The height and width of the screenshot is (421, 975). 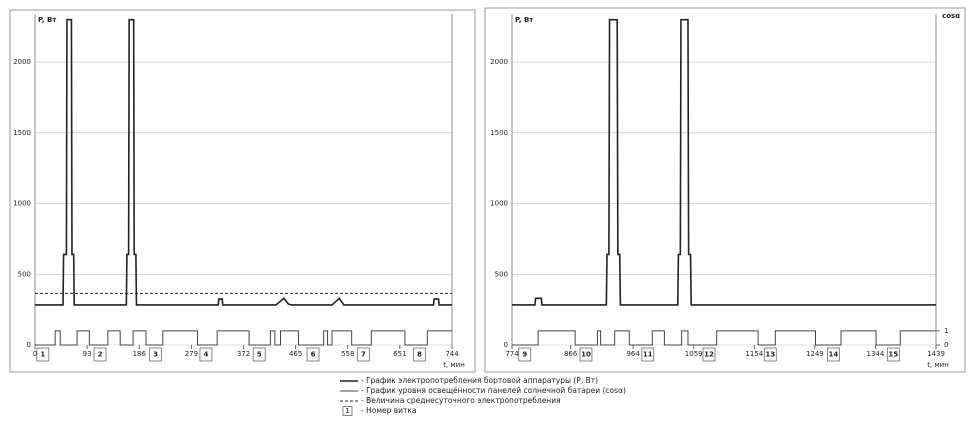 I want to click on x-tick-label: 866, so click(x=571, y=354).